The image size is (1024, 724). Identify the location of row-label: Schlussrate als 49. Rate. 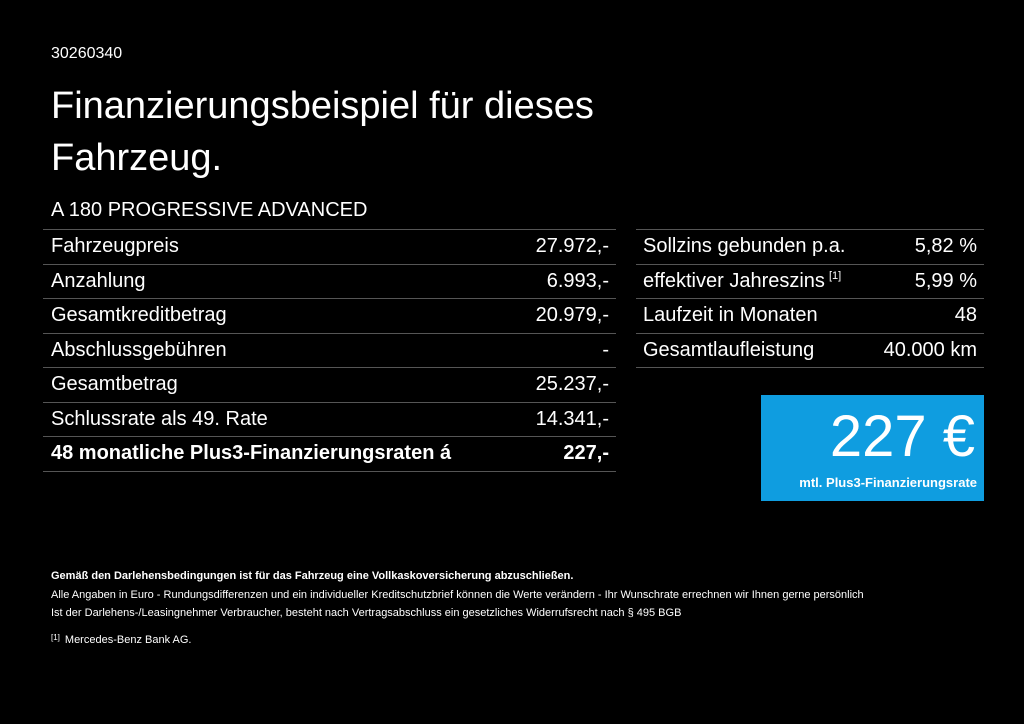
(159, 418).